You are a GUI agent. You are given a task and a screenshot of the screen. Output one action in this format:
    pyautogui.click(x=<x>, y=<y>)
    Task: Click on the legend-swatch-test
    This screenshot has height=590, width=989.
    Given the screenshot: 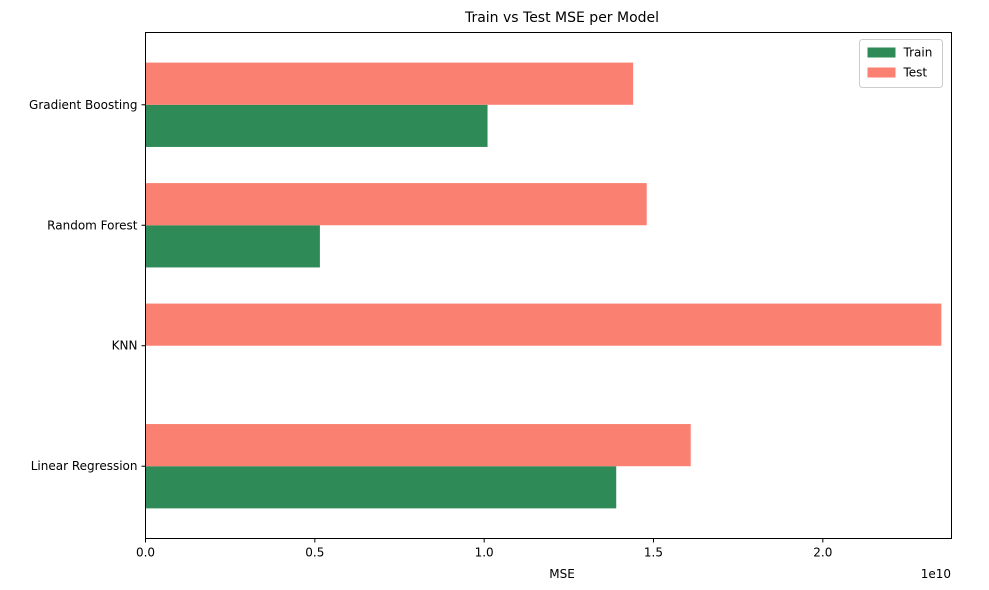 What is the action you would take?
    pyautogui.click(x=881, y=72)
    